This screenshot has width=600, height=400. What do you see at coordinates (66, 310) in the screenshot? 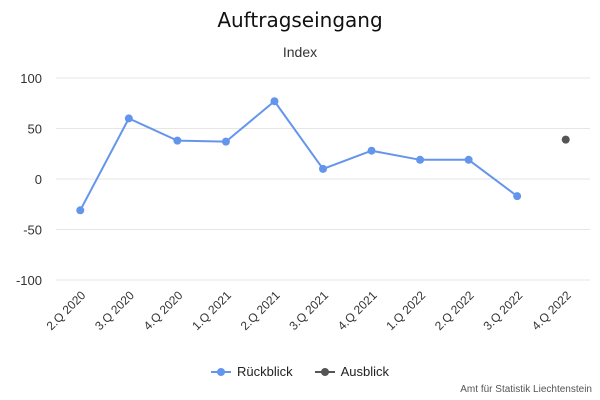
I see `x-tick-label: 2.Q 2020` at bounding box center [66, 310].